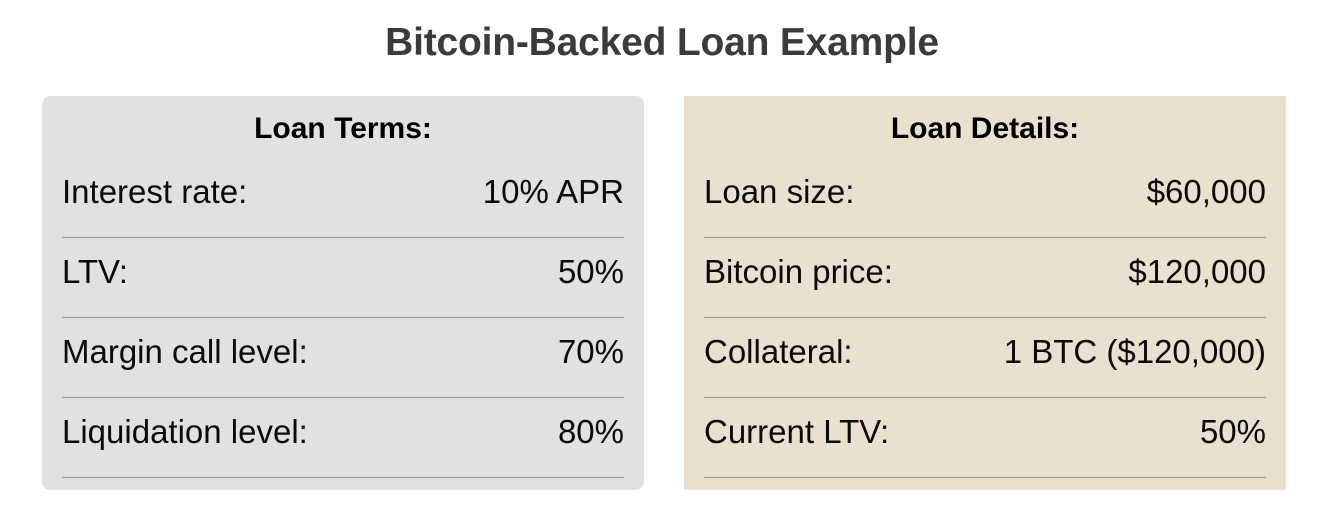  What do you see at coordinates (779, 191) in the screenshot?
I see `row-label-loan-size: Loan size:` at bounding box center [779, 191].